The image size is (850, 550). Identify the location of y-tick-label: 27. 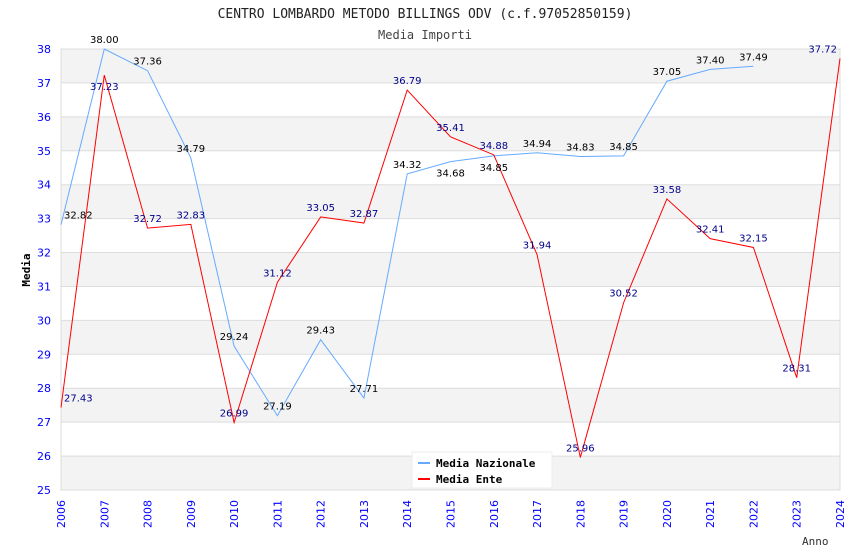
(44, 422).